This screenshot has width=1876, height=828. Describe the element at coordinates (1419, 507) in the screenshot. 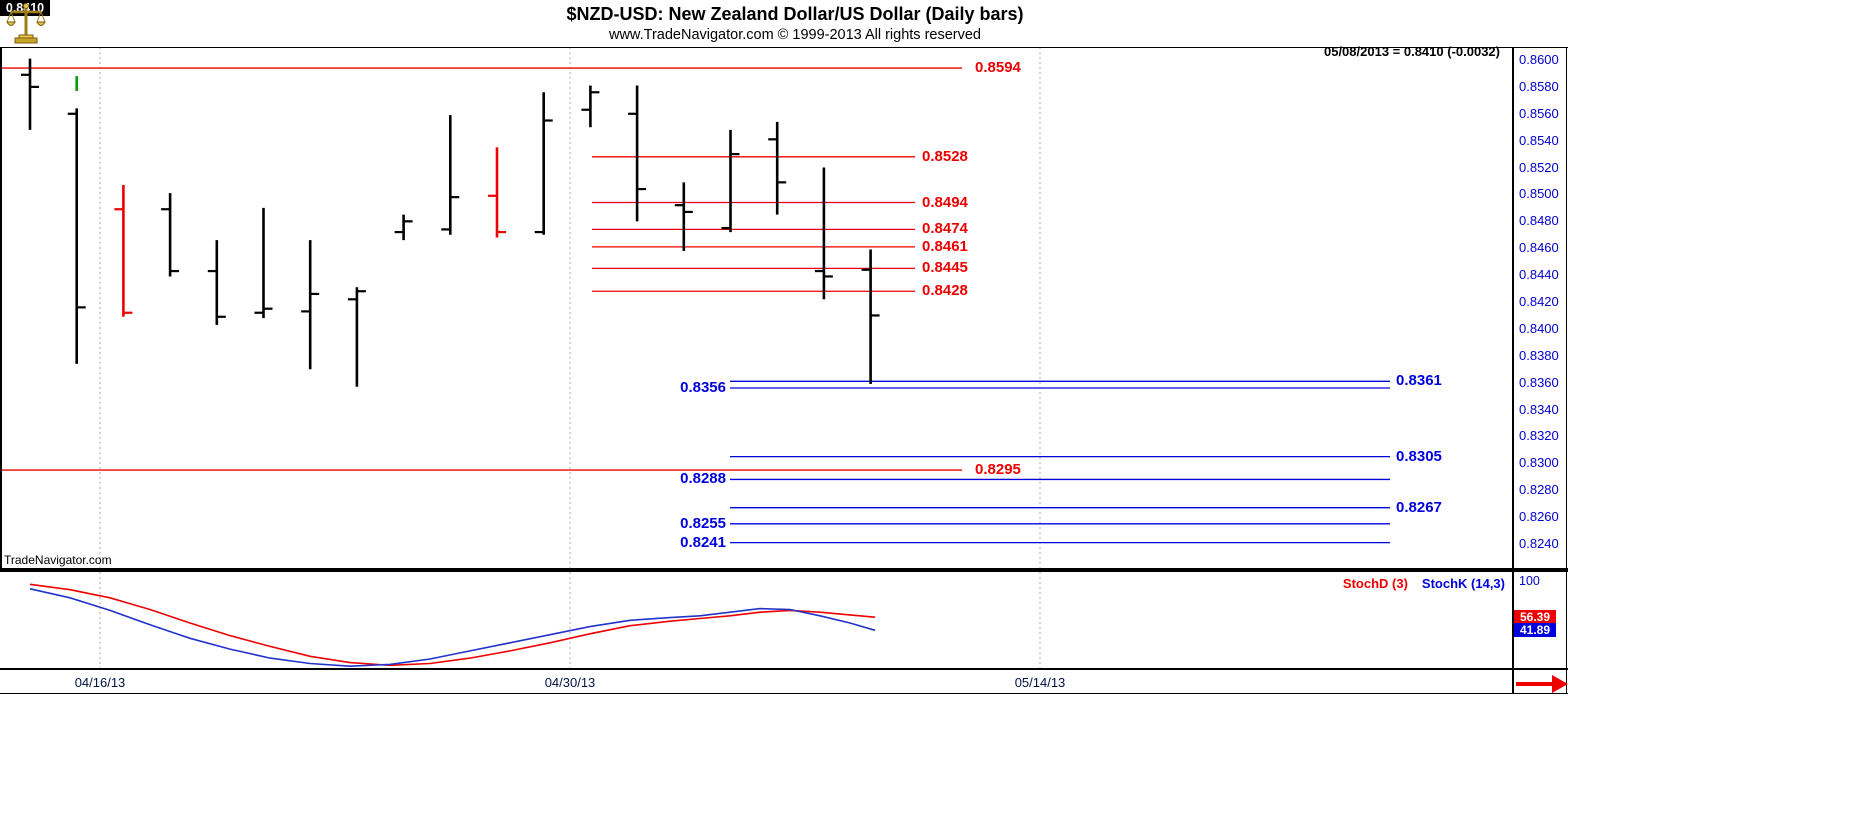

I see `support-price-label: 0.8267` at that location.